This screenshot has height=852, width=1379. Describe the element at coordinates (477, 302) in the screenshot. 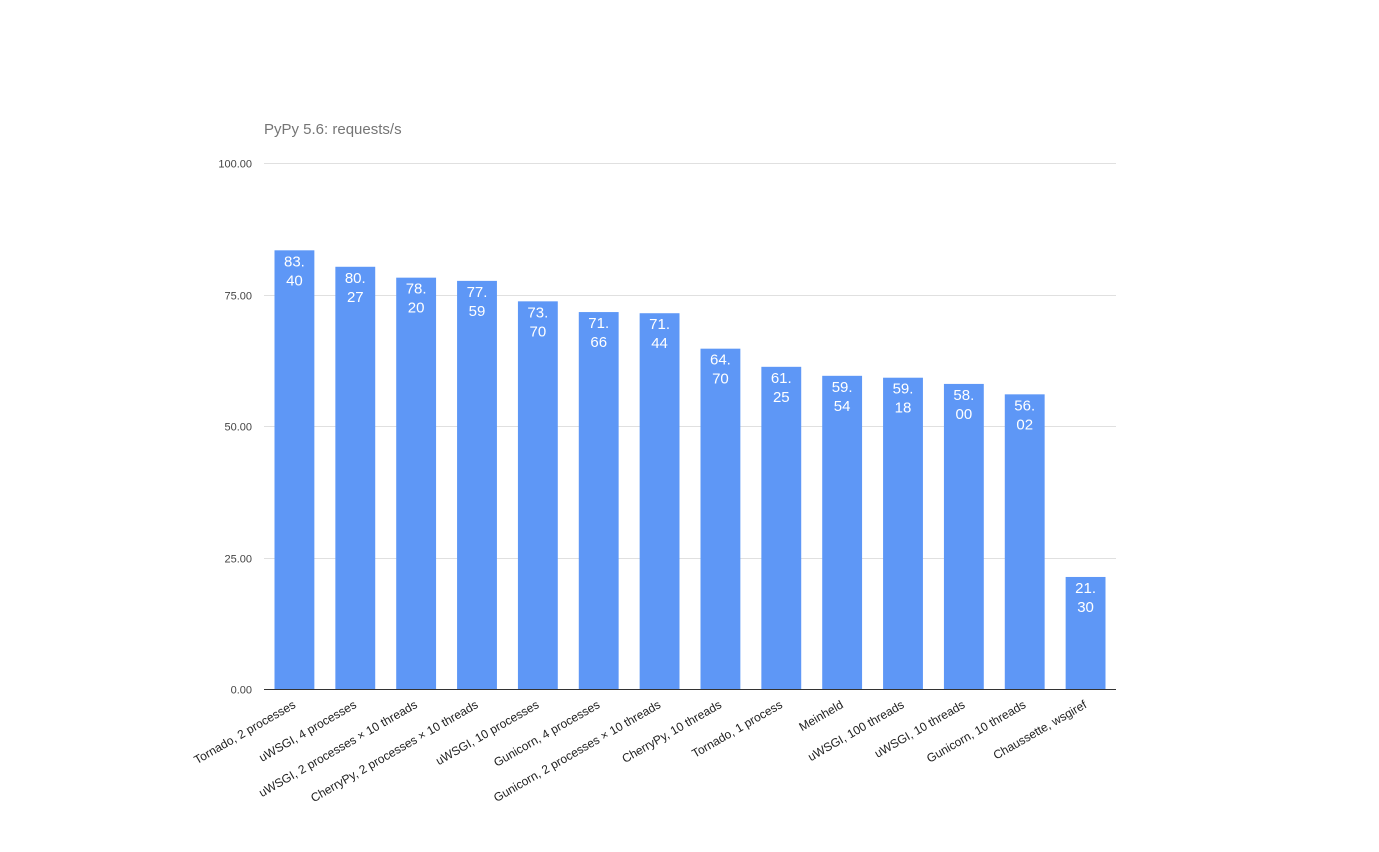

I see `bar-value-label: 77. 59` at that location.